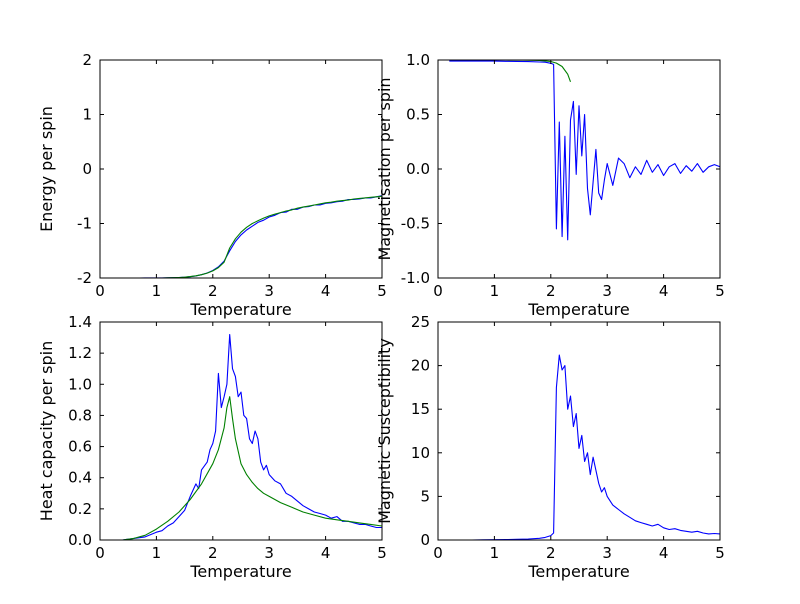 The image size is (800, 604). Describe the element at coordinates (46, 169) in the screenshot. I see `y-axis-label: Energy per spin` at that location.